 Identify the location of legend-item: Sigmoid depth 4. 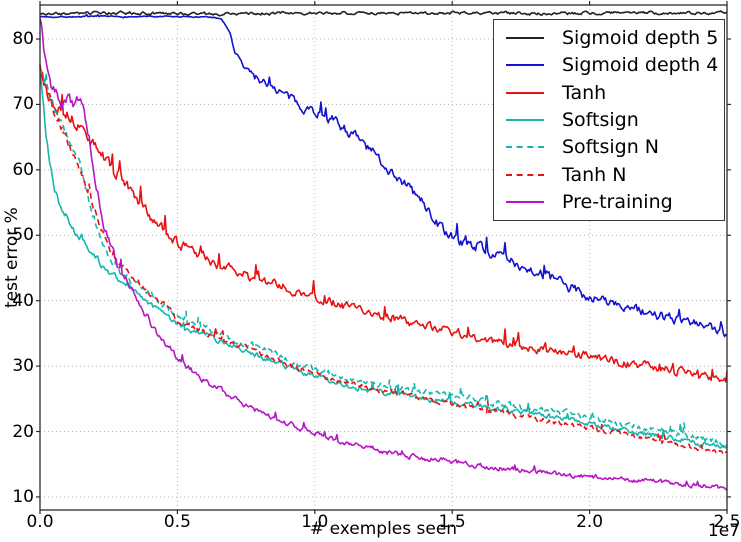
(615, 65).